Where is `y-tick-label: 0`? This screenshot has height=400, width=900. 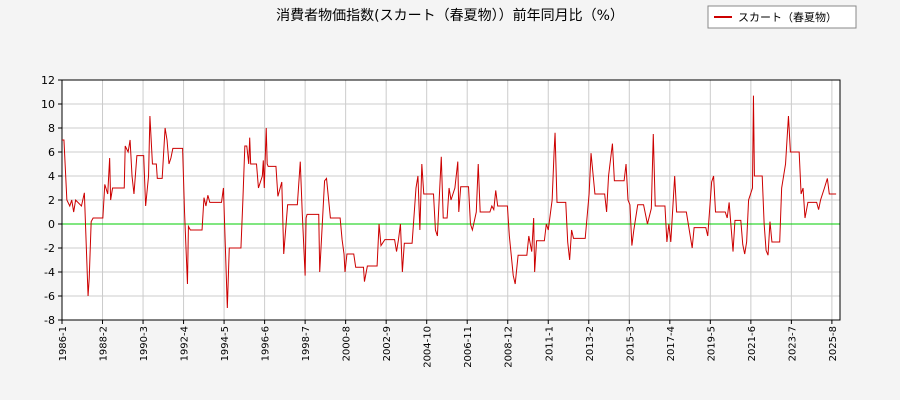 y-tick-label: 0 is located at coordinates (51, 224).